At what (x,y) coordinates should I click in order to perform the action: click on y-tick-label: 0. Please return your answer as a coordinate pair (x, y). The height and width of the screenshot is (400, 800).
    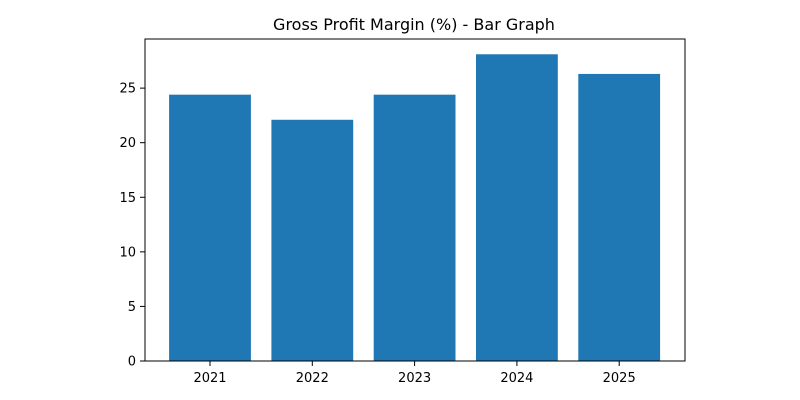
    Looking at the image, I should click on (132, 362).